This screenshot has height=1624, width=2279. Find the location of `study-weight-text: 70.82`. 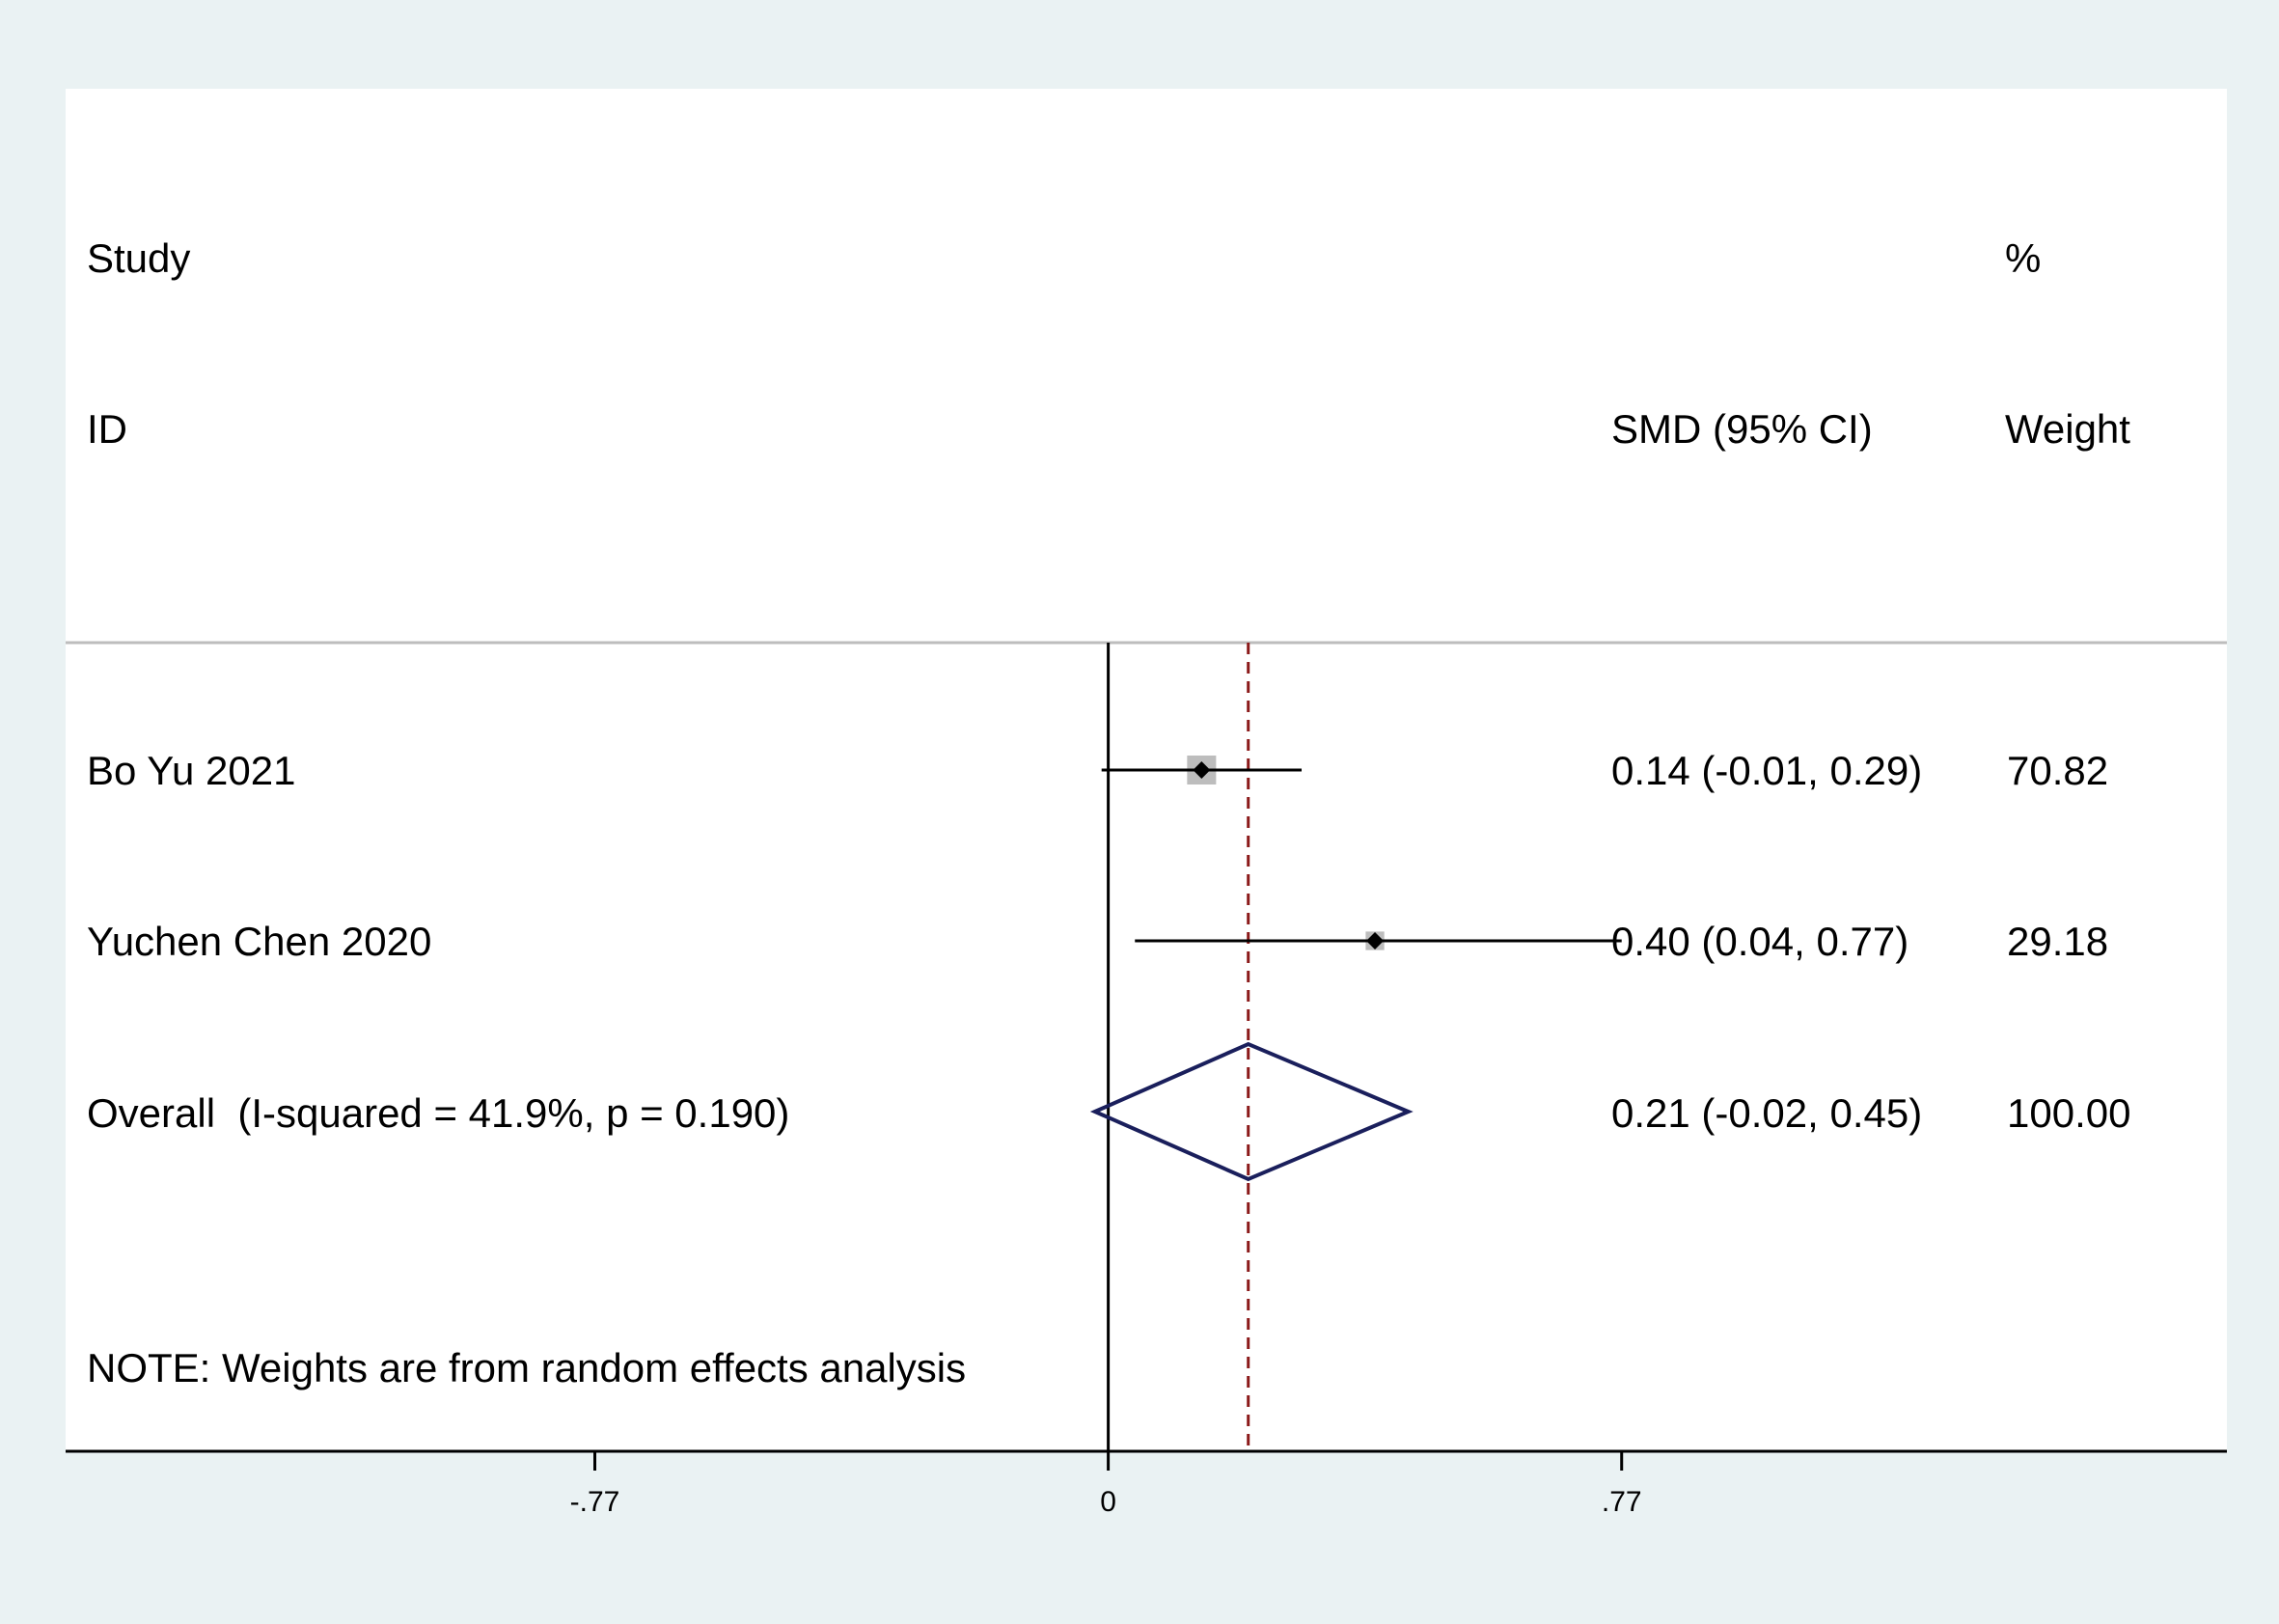

study-weight-text: 70.82 is located at coordinates (2057, 770).